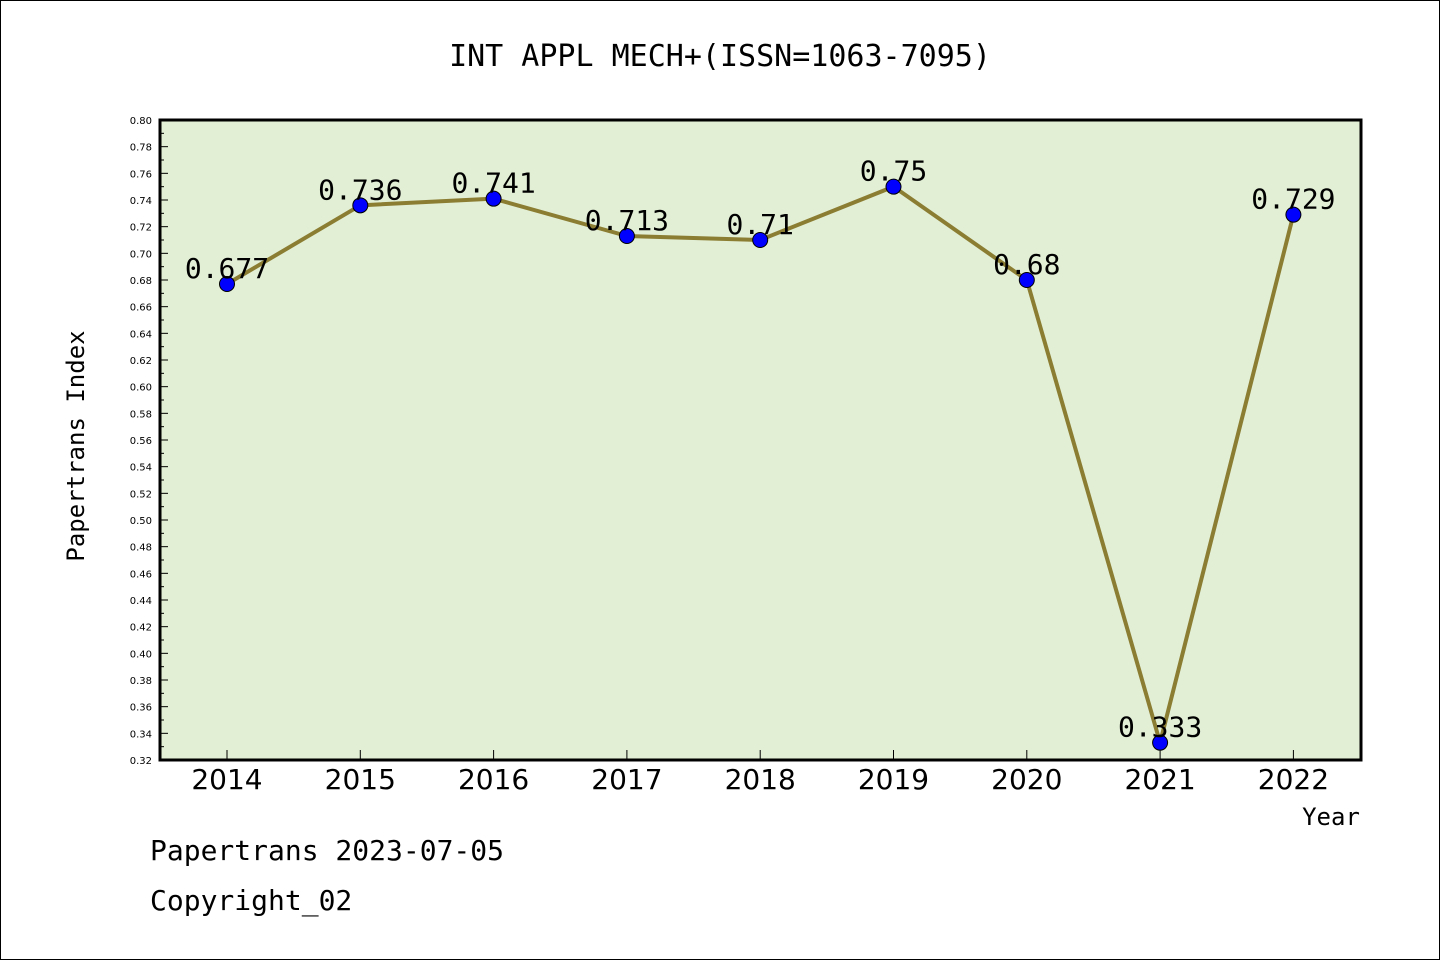 This screenshot has height=960, width=1440. I want to click on data-label: 0.71, so click(759, 224).